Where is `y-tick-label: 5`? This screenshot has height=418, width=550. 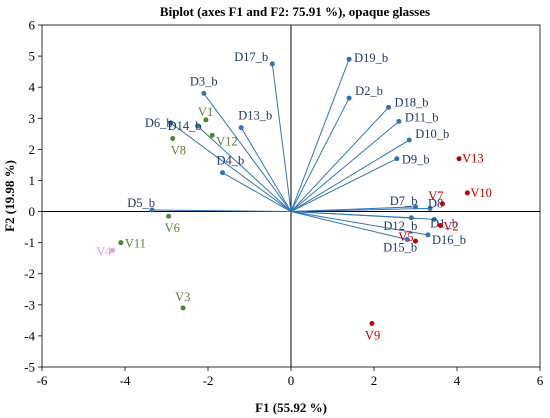 y-tick-label: 5 is located at coordinates (32, 56).